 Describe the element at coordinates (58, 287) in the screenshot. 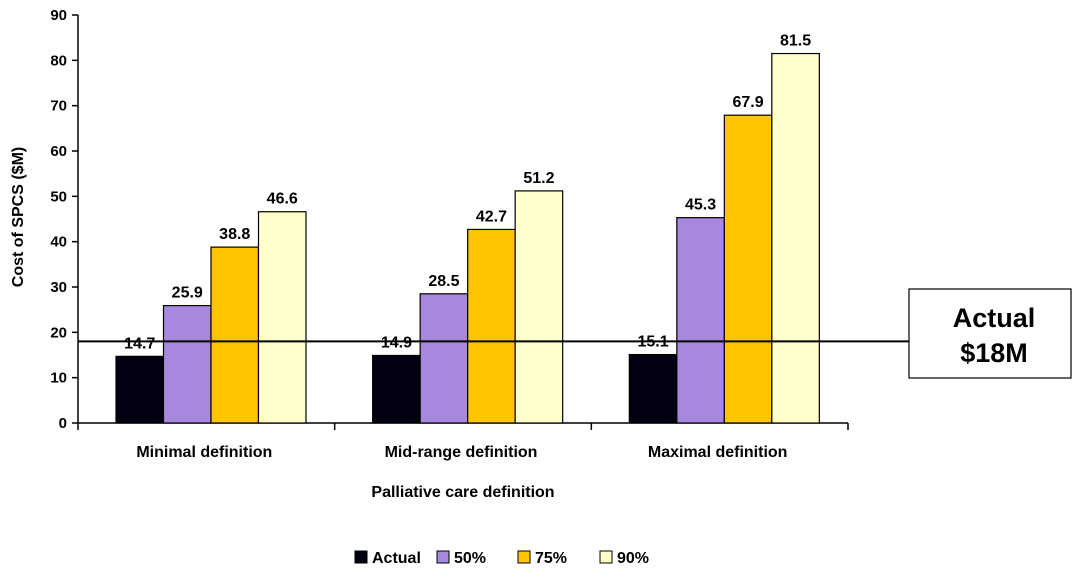

I see `y-tick-label: 30` at that location.